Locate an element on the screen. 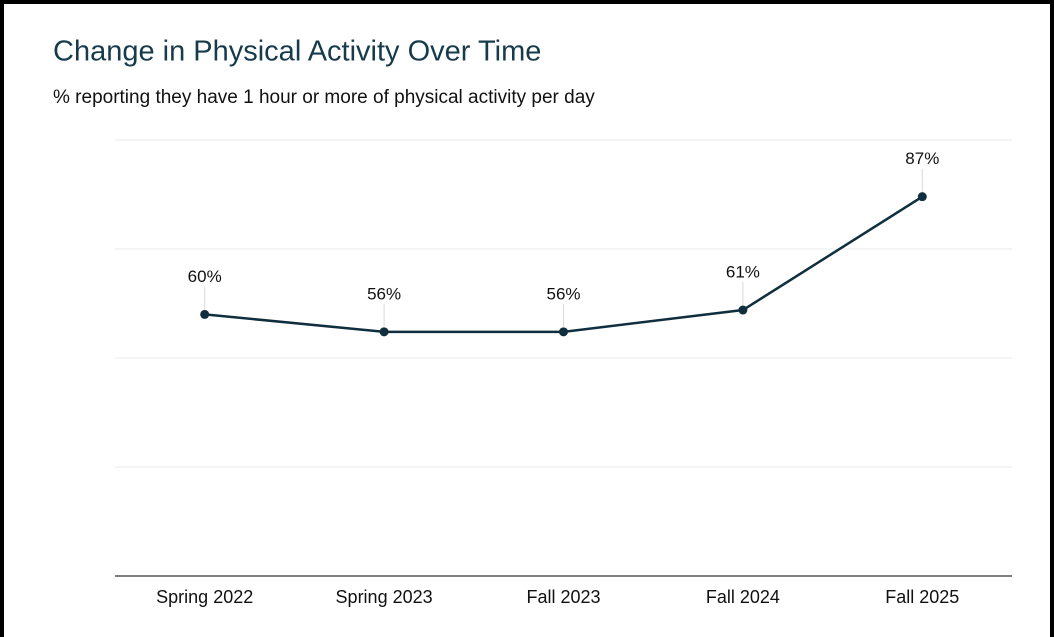 This screenshot has height=637, width=1054. chart-title: Change in Physical Activity Over Time is located at coordinates (297, 52).